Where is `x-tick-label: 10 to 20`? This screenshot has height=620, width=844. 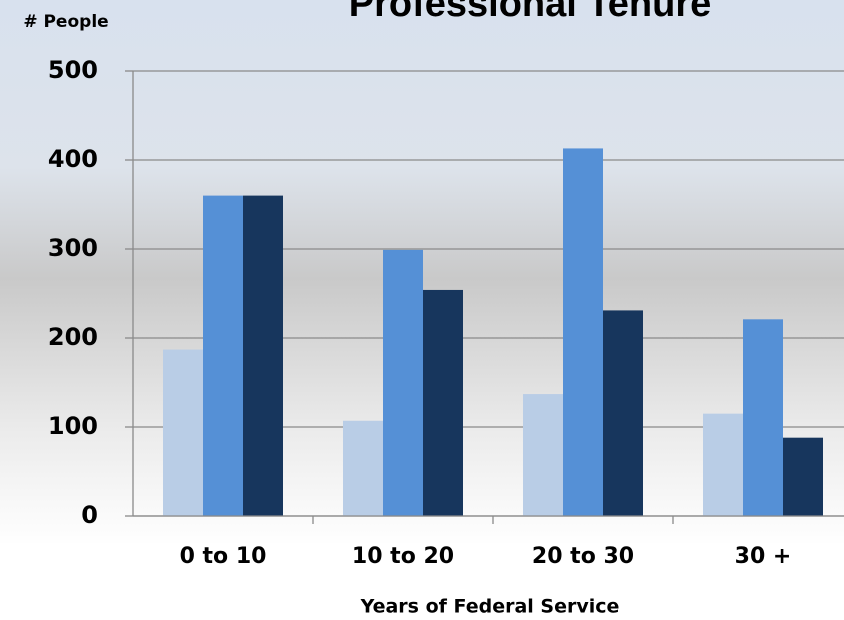
x-tick-label: 10 to 20 is located at coordinates (403, 556).